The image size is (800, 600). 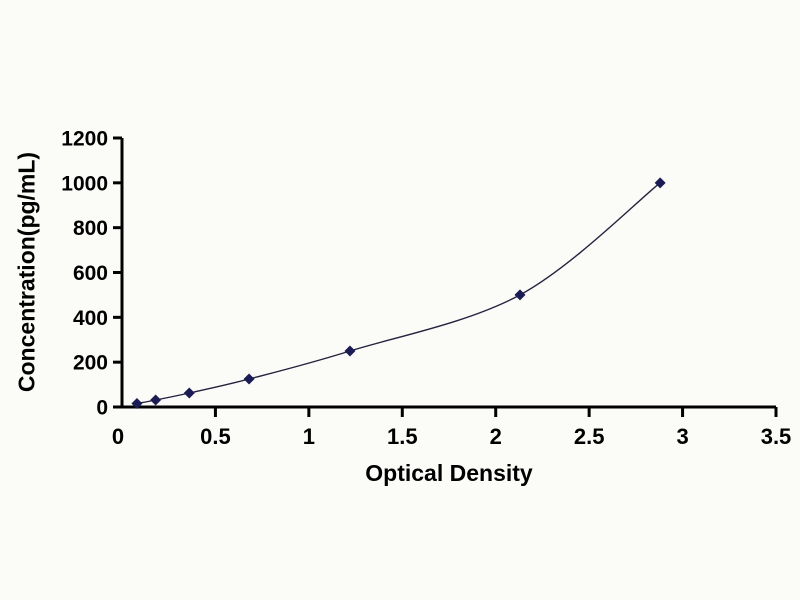 What do you see at coordinates (309, 436) in the screenshot?
I see `x-tick-label: 1` at bounding box center [309, 436].